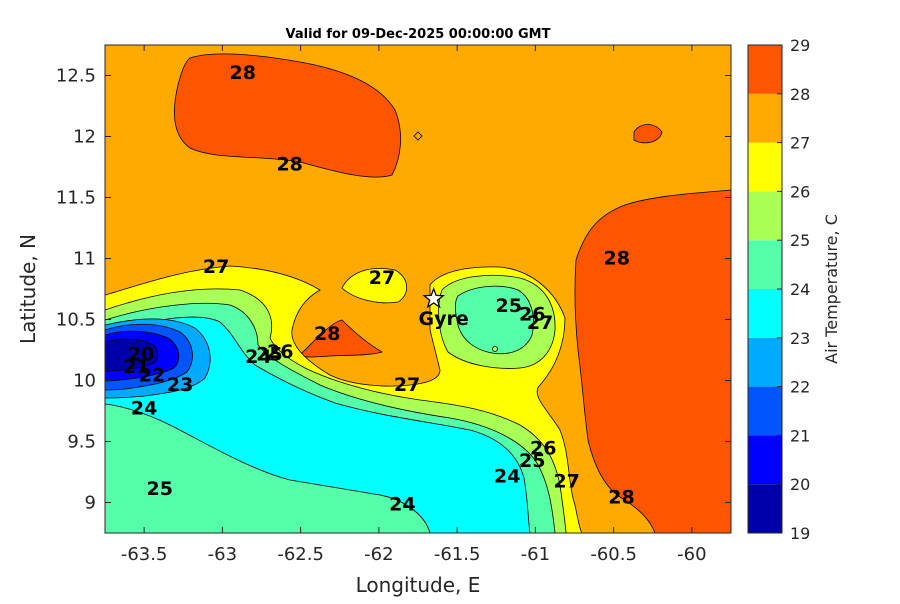 The height and width of the screenshot is (604, 900). Describe the element at coordinates (144, 554) in the screenshot. I see `x-tick-label: -63.5` at that location.